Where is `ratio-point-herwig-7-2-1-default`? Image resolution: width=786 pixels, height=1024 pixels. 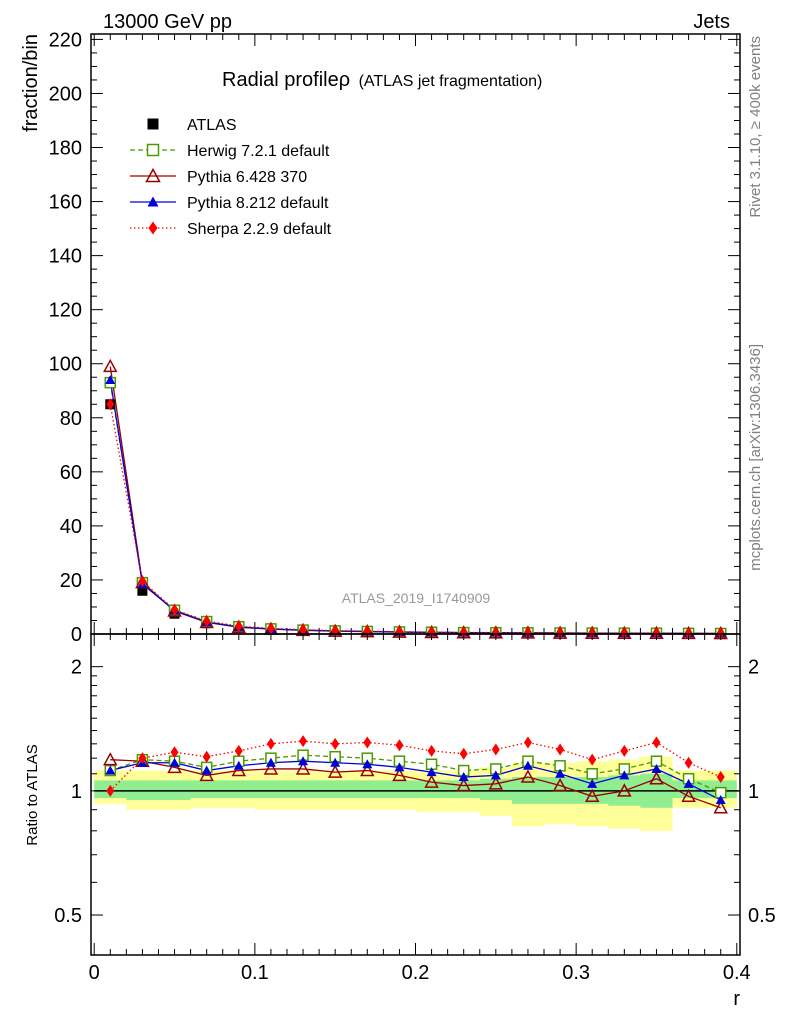 ratio-point-herwig-7-2-1-default is located at coordinates (592, 774).